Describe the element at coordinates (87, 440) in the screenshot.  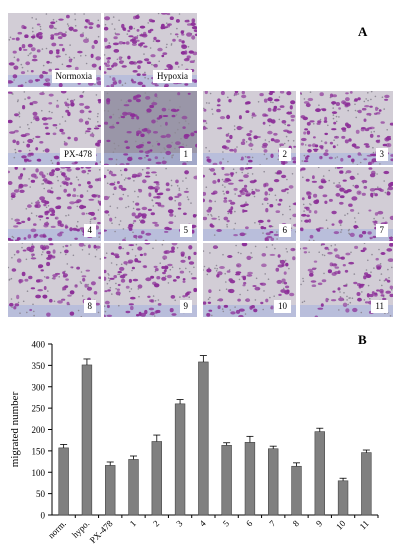
I see `bar-hypo.` at that location.